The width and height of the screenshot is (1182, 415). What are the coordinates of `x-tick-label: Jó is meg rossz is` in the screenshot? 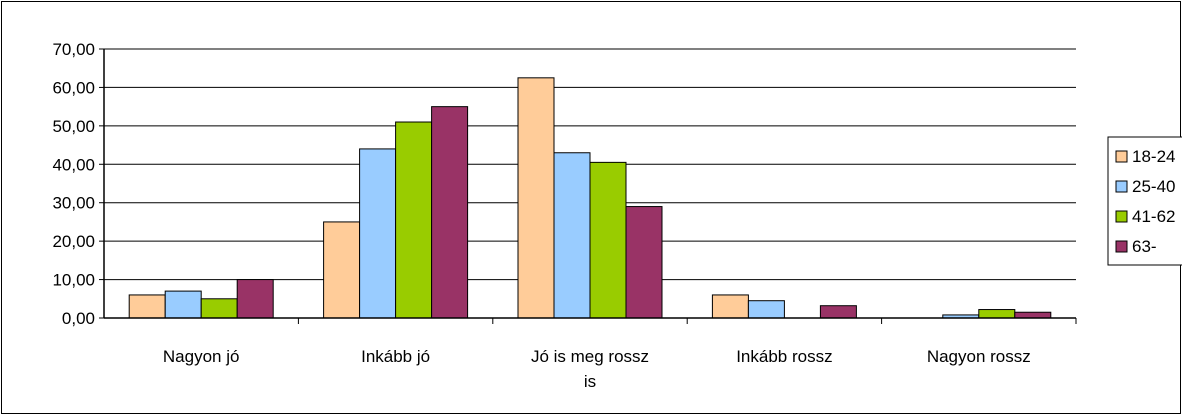 It's located at (590, 369).